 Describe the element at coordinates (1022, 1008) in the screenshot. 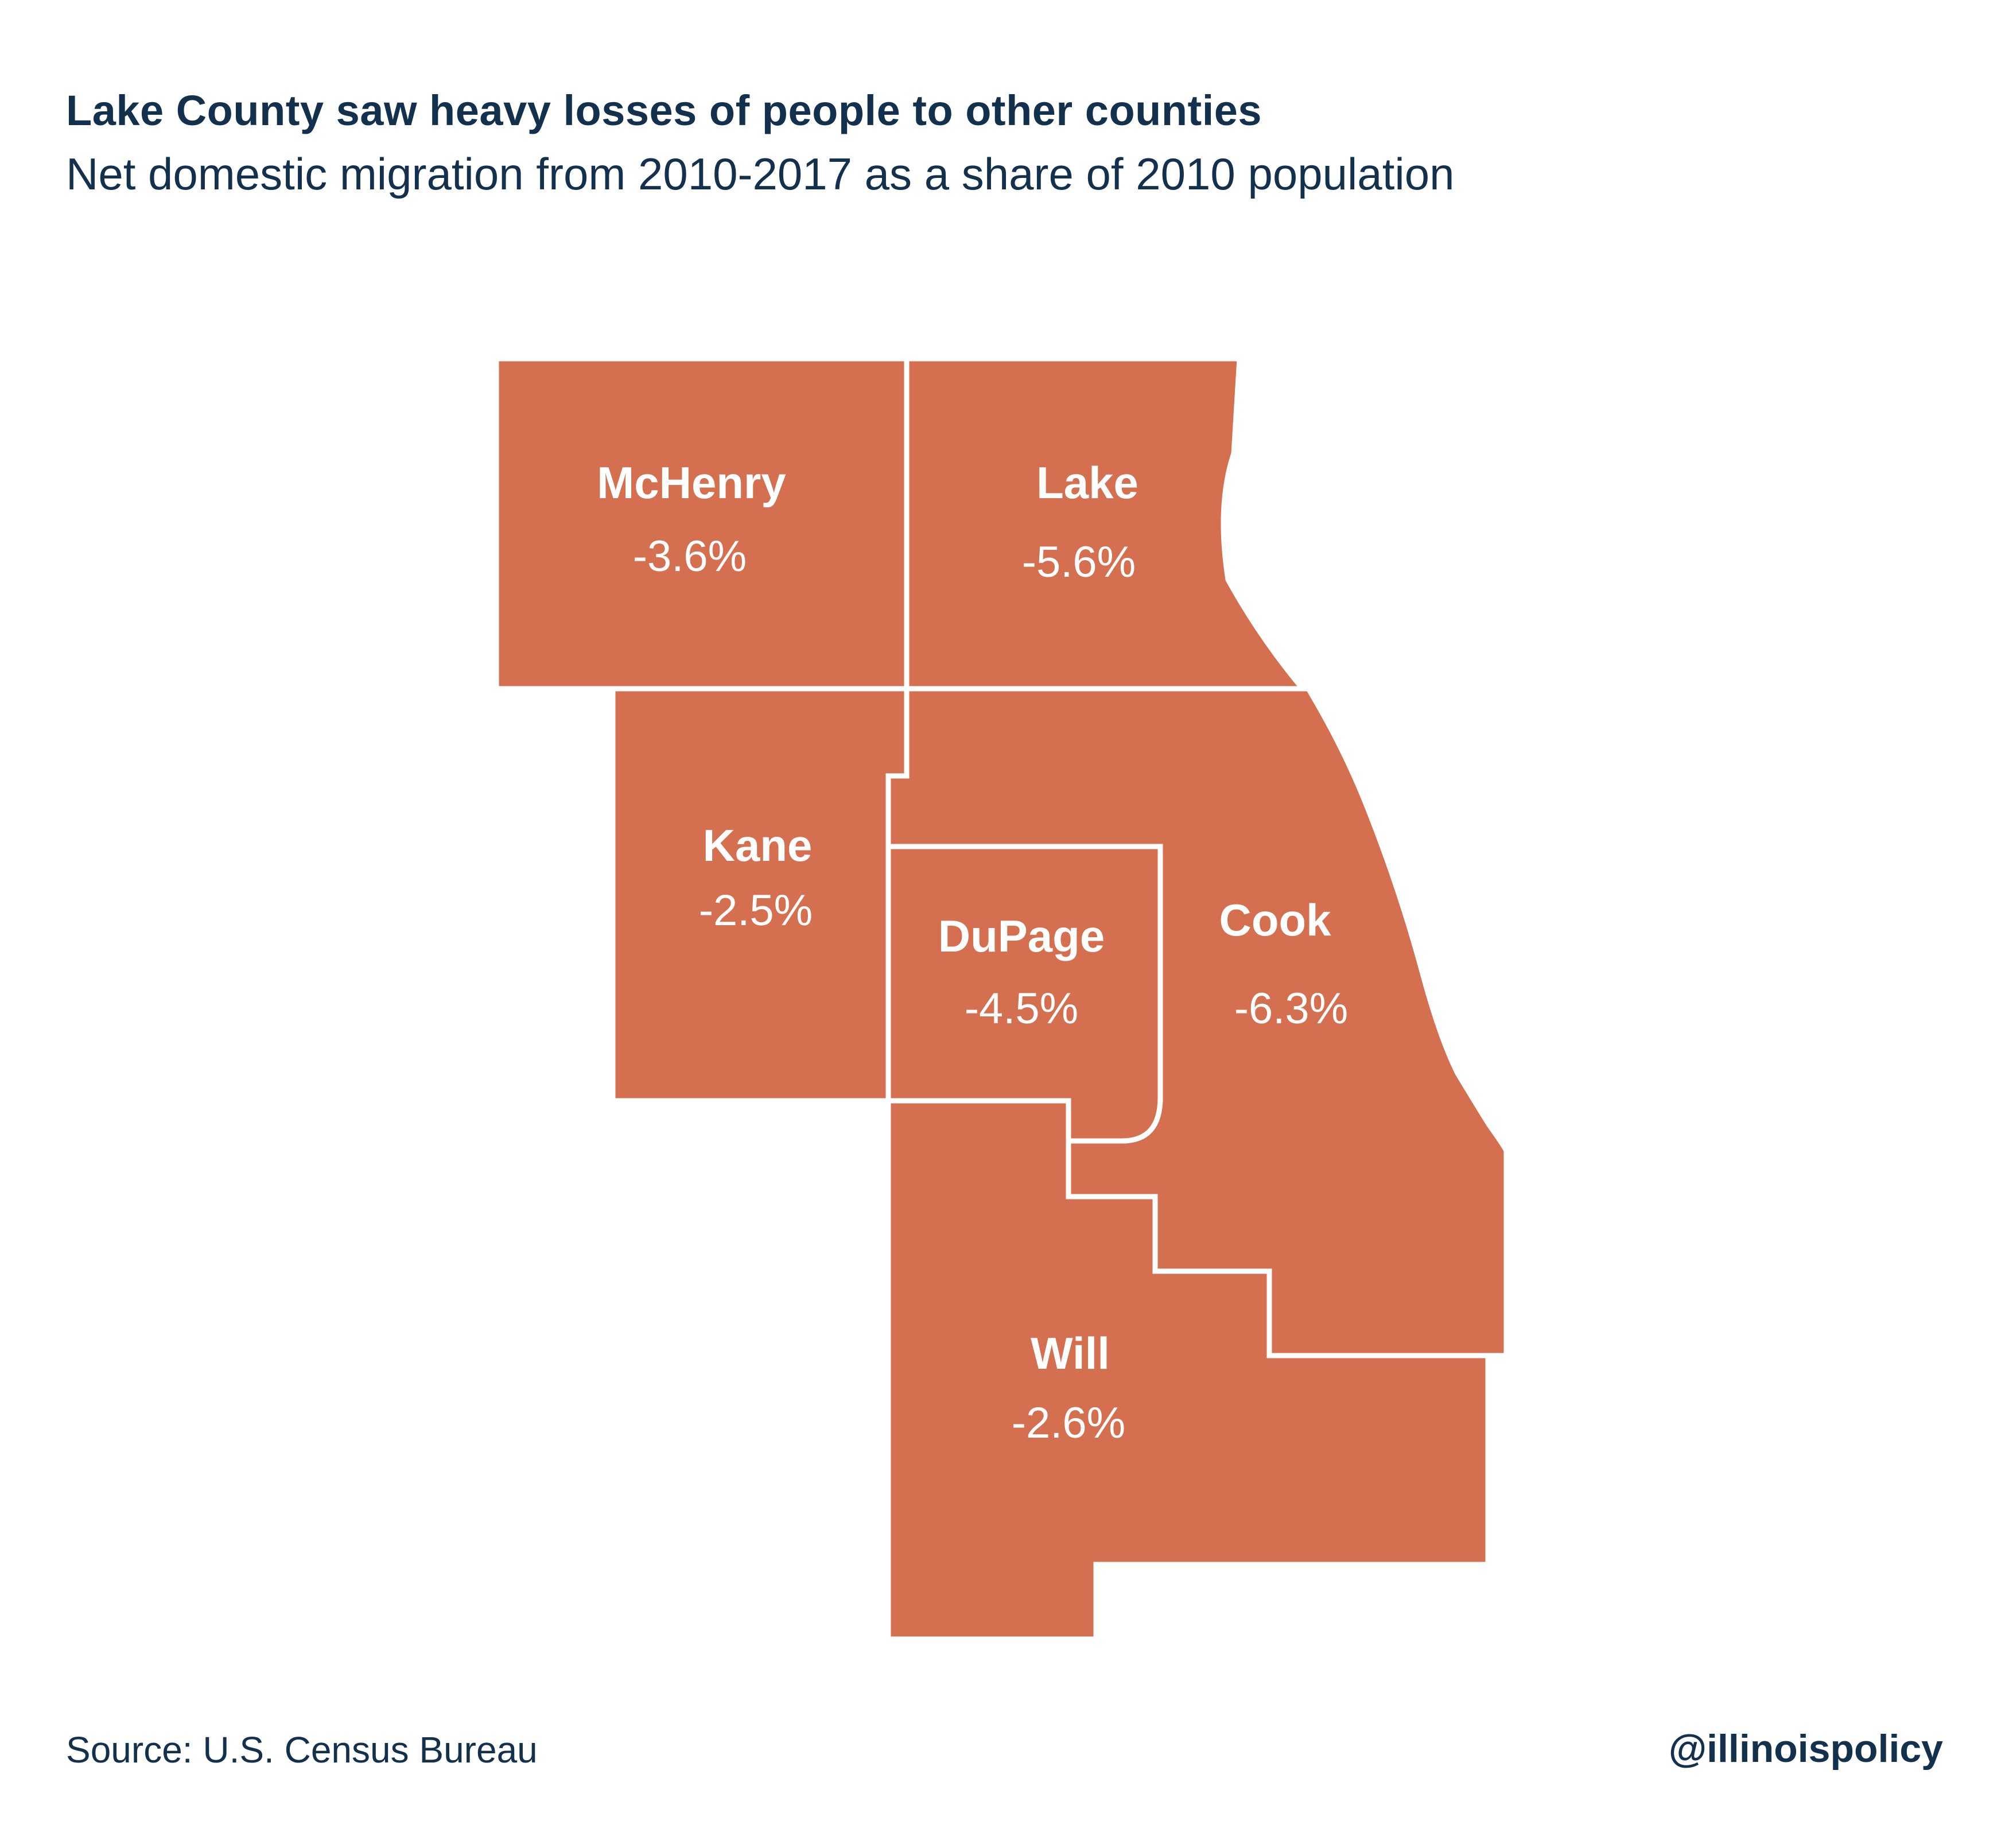

I see `county-dupage-value: -4.5%` at that location.